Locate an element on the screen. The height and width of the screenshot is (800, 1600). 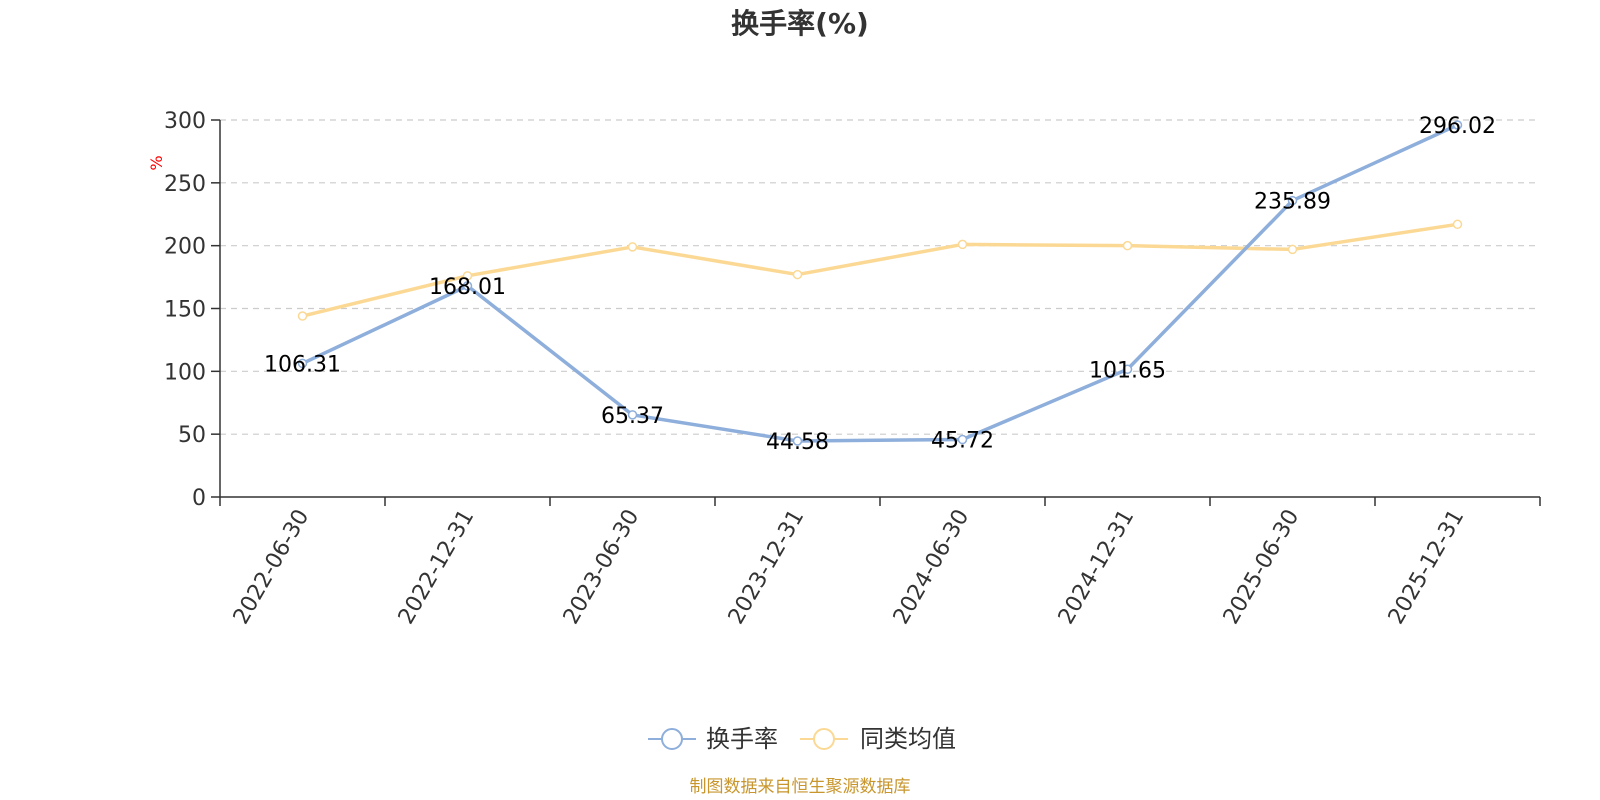
legend-label-turnover: 换手率 is located at coordinates (742, 739).